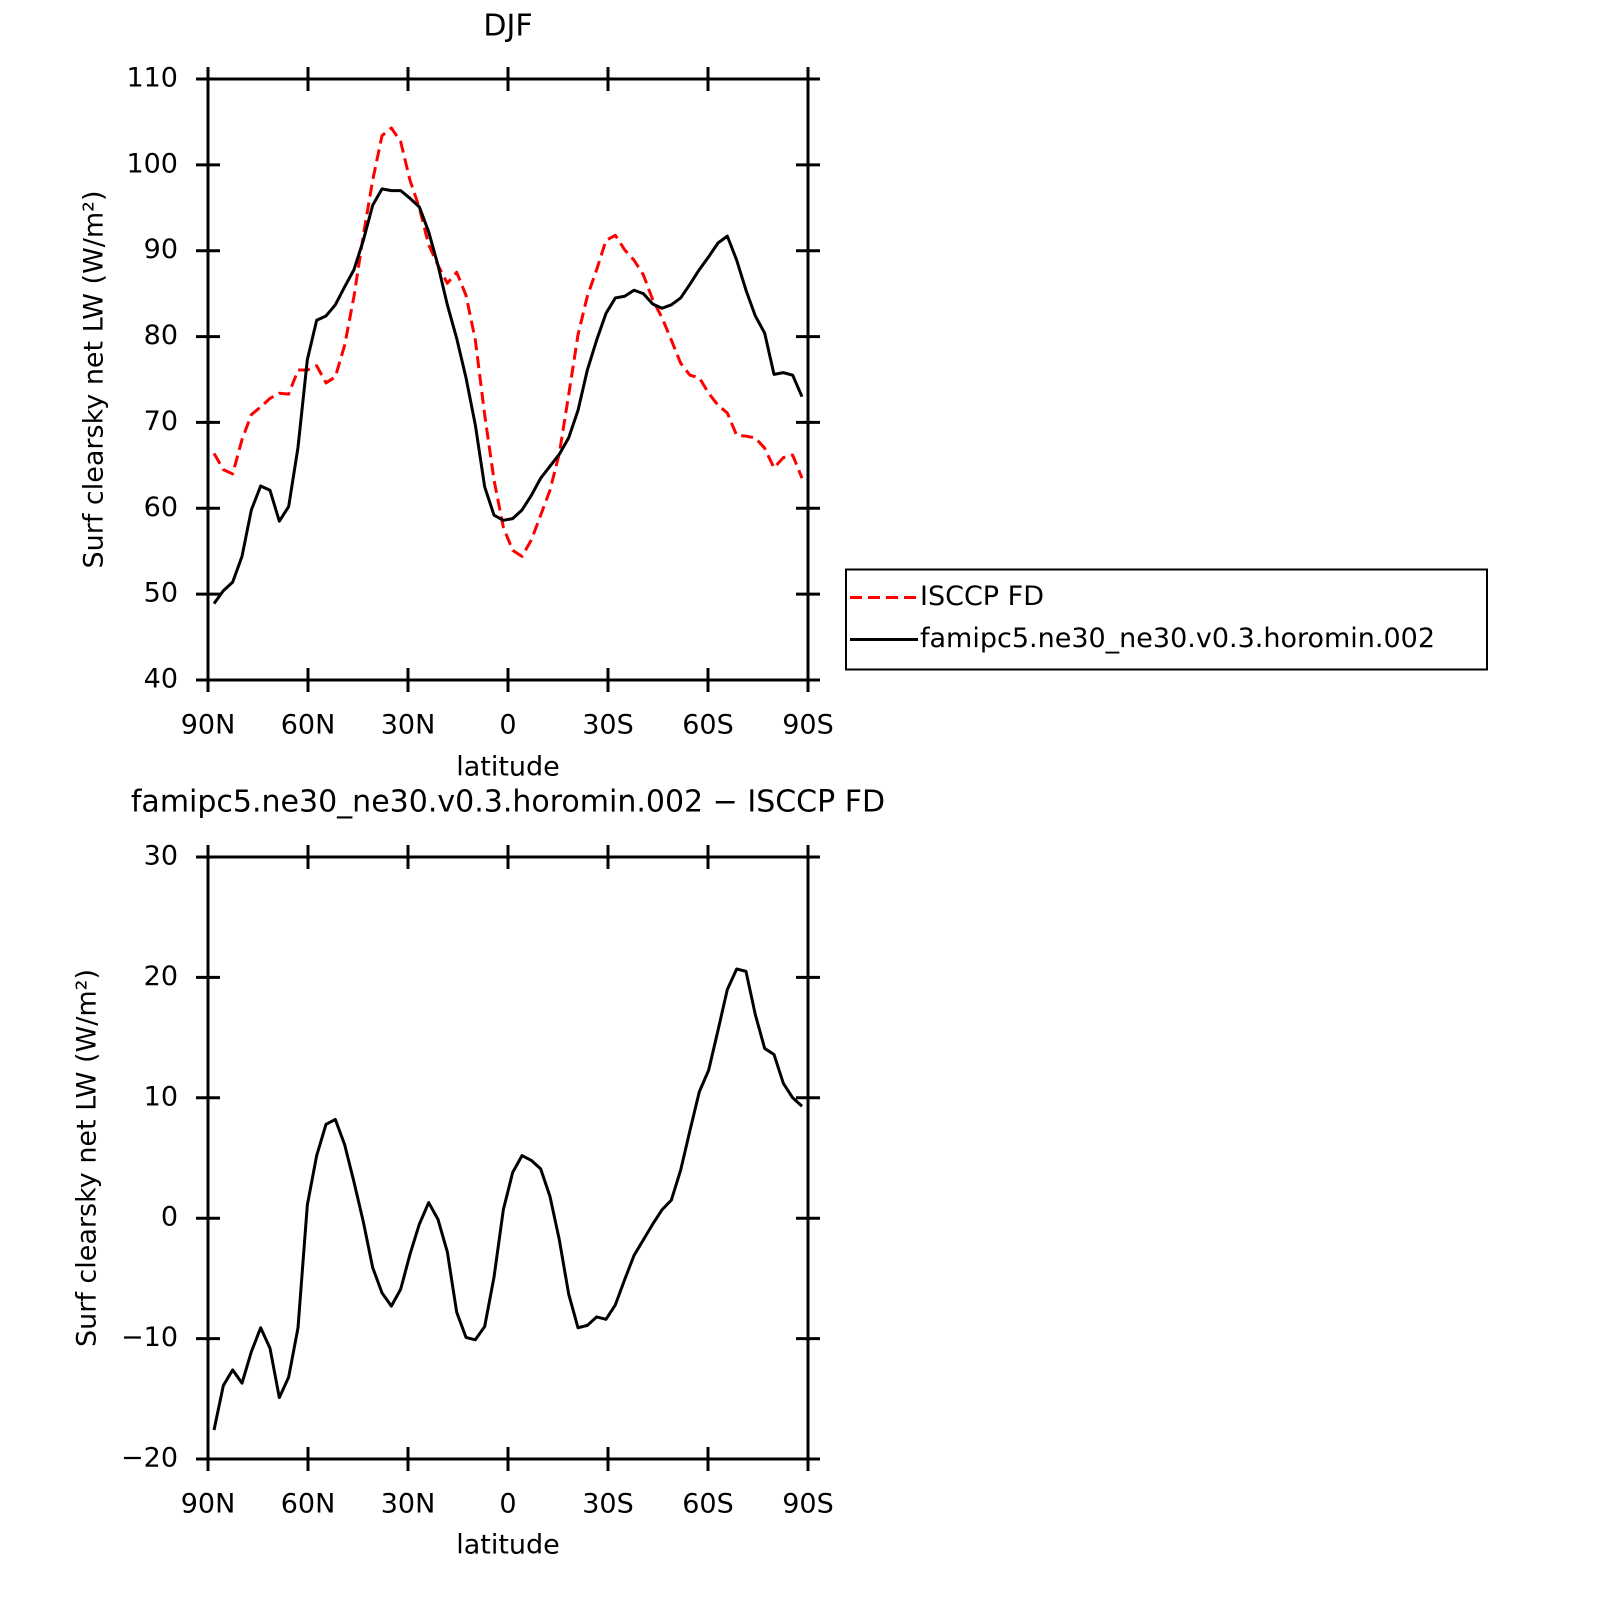 Image resolution: width=1616 pixels, height=1623 pixels. I want to click on chart-title: DJF, so click(507, 26).